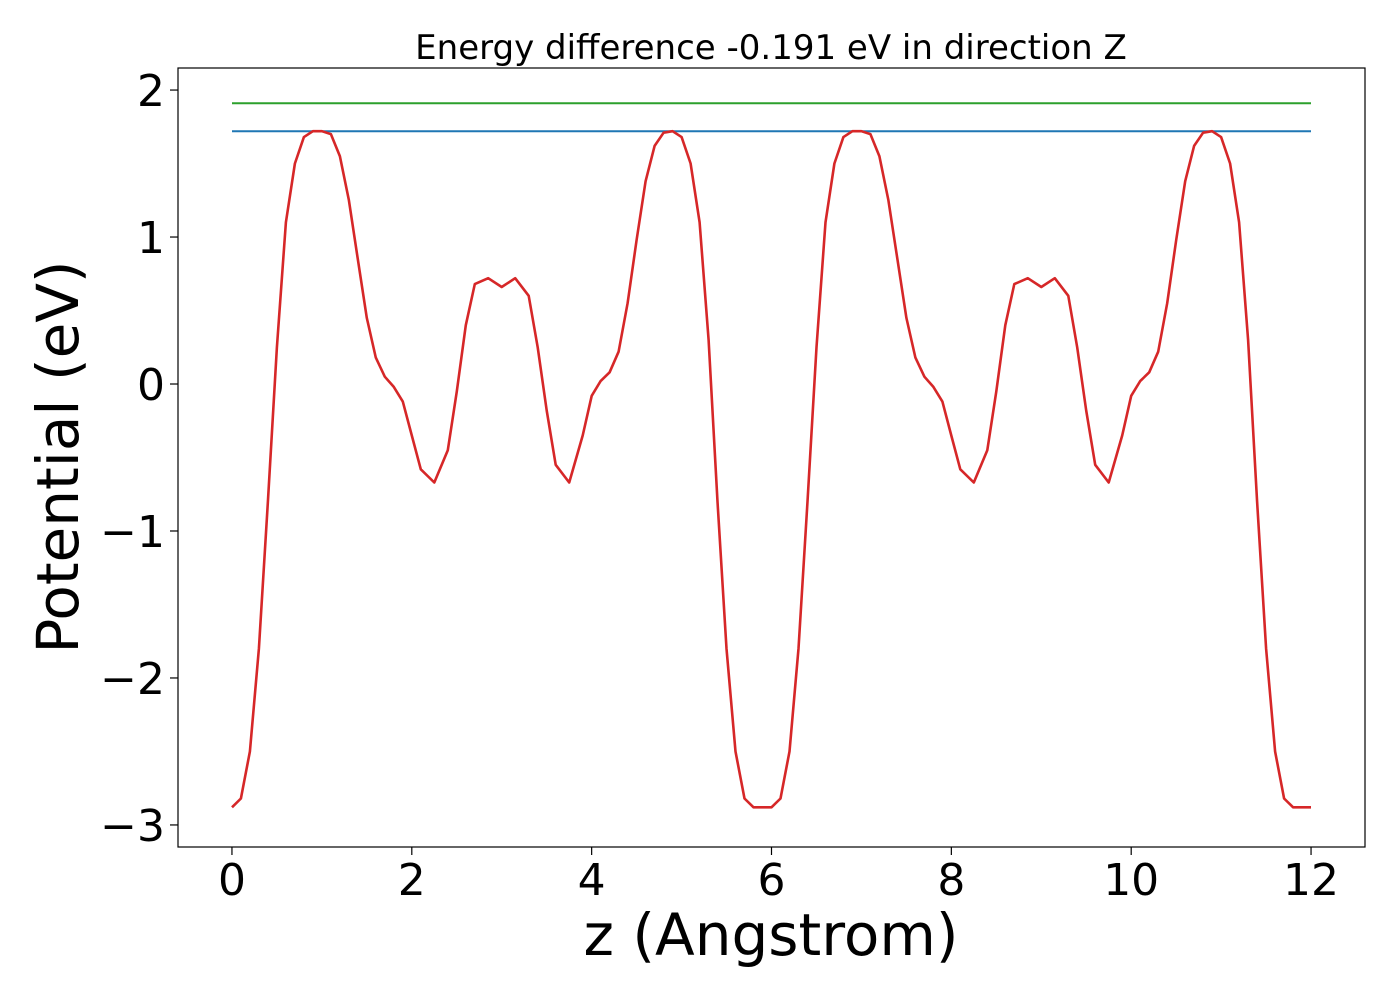 The width and height of the screenshot is (1400, 1000). I want to click on y-axis: 2 1 0 −1 −2 −3, so click(139, 459).